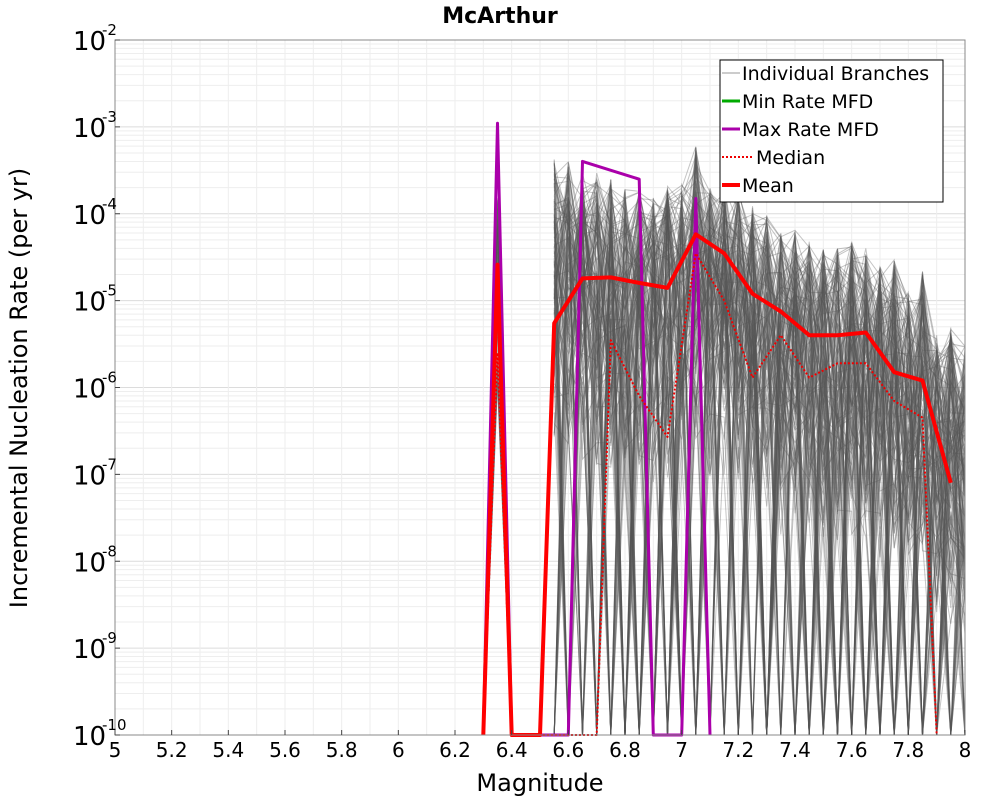 The height and width of the screenshot is (800, 1000). Describe the element at coordinates (109, 30) in the screenshot. I see `y-tick-exponent: -2` at that location.